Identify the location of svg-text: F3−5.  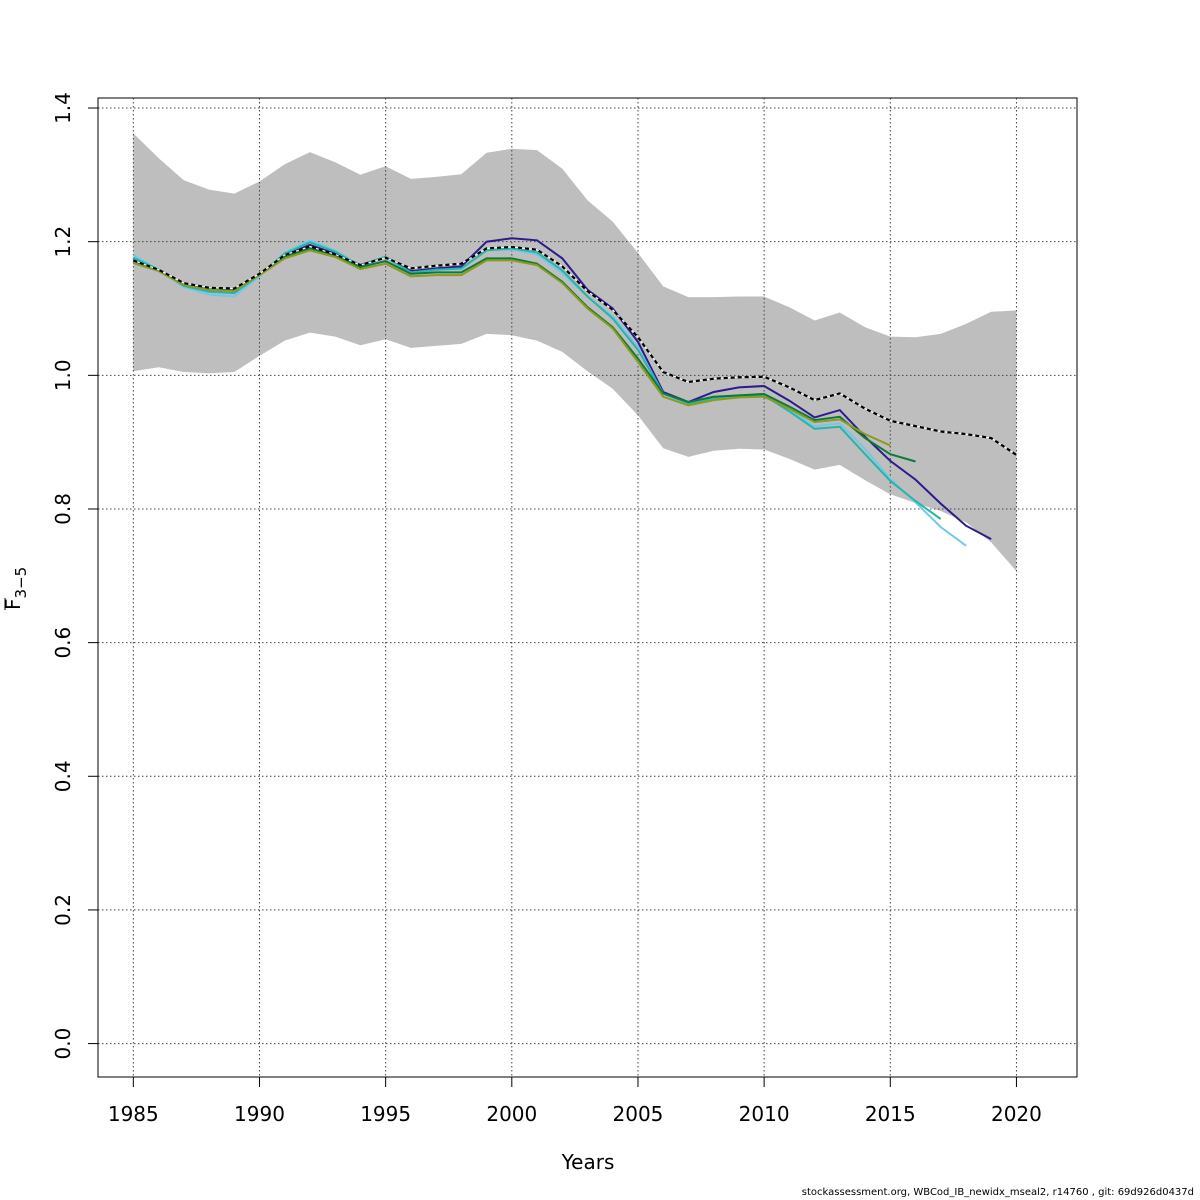
(15, 588).